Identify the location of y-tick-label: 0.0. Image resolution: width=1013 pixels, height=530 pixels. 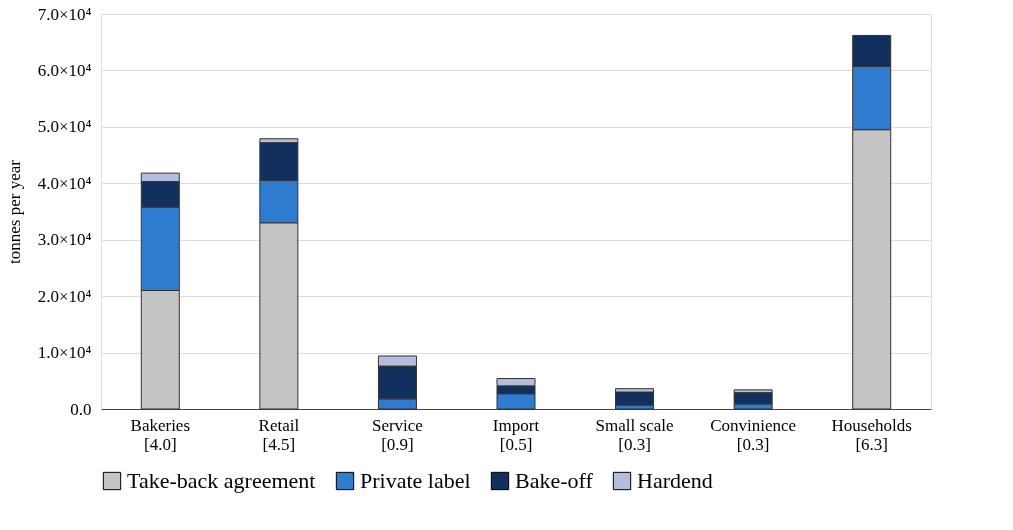
(81, 409).